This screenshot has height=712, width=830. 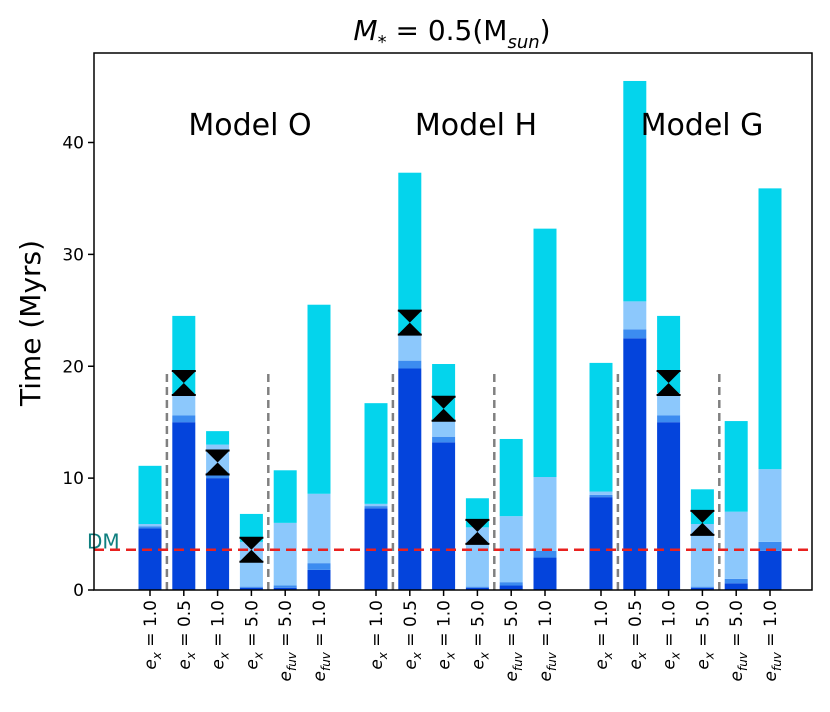 I want to click on y-tick-label: 20, so click(x=73, y=367).